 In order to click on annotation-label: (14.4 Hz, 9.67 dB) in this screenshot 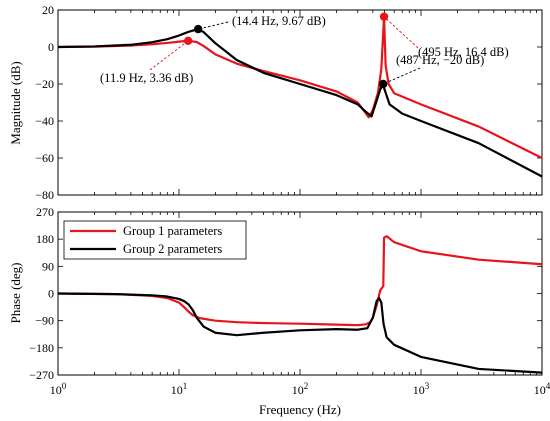, I will do `click(279, 21)`.